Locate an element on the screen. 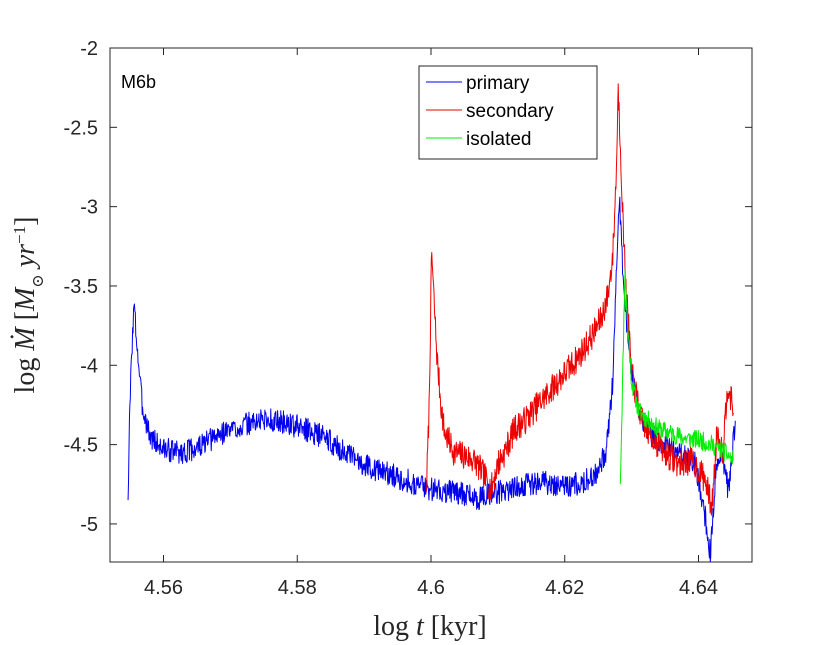 This screenshot has height=645, width=830. y-tick-label: -2.5 is located at coordinates (81, 128).